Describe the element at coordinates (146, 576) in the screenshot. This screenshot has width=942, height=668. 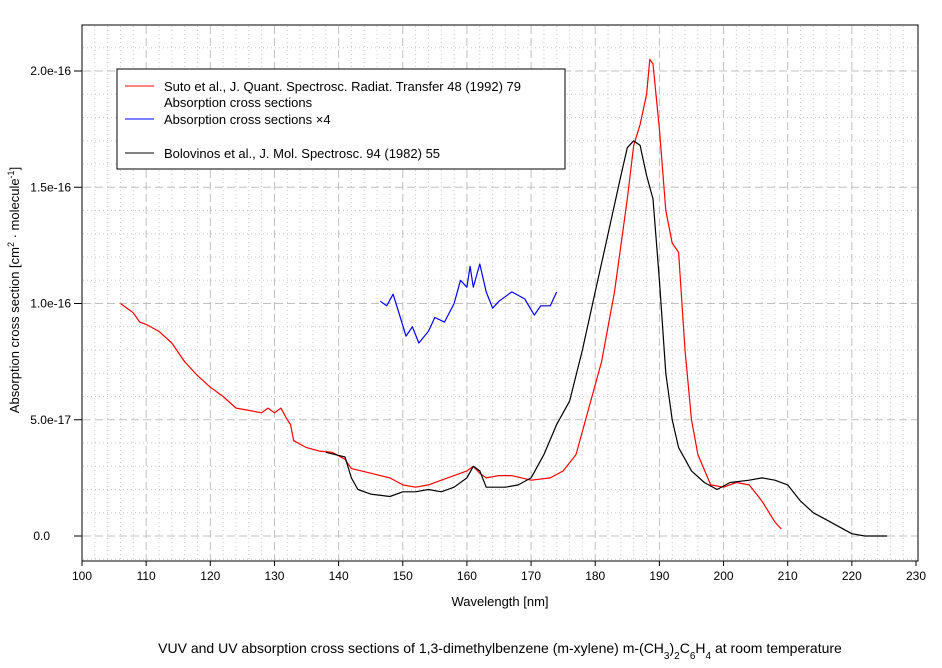
I see `x-tick-label: 110` at that location.